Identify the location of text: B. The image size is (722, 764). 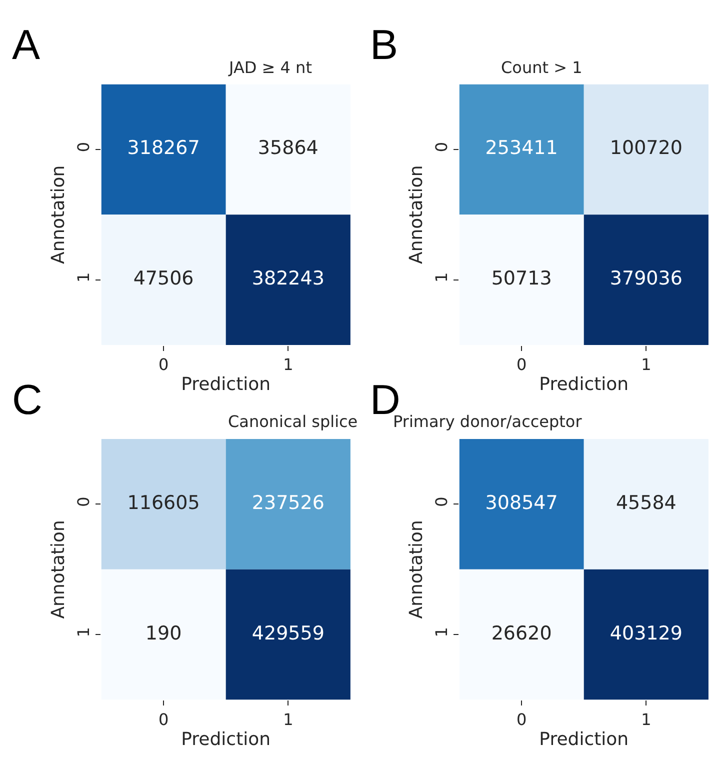
(384, 44).